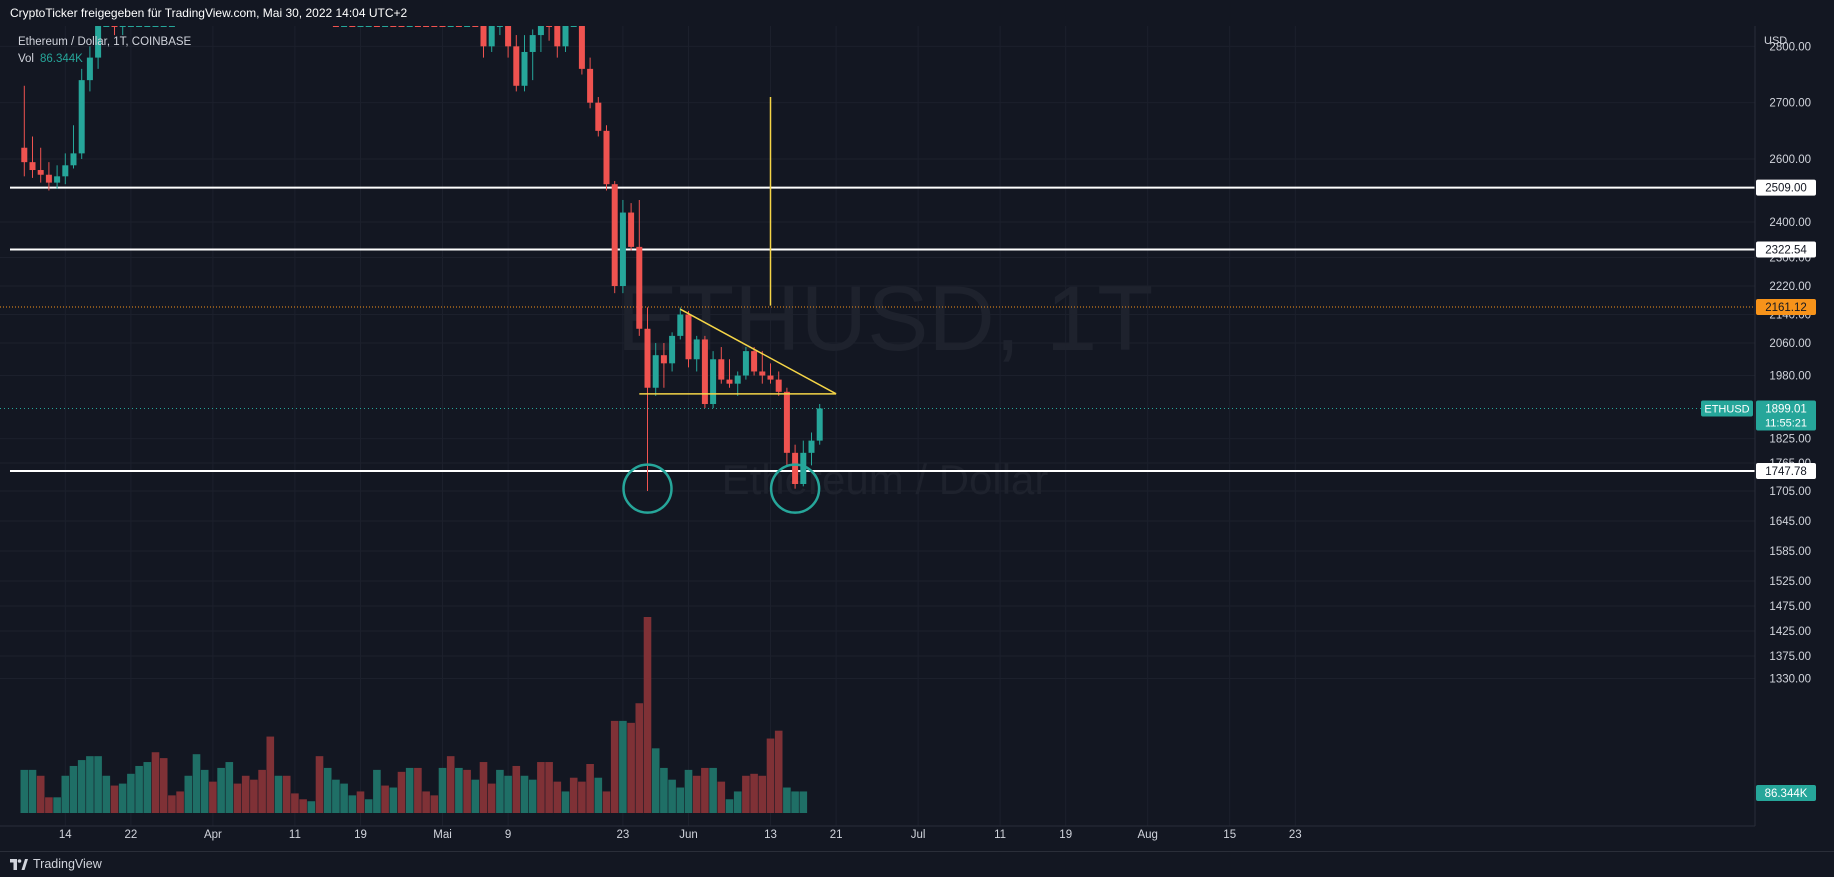  I want to click on time-tick-label: Apr, so click(213, 835).